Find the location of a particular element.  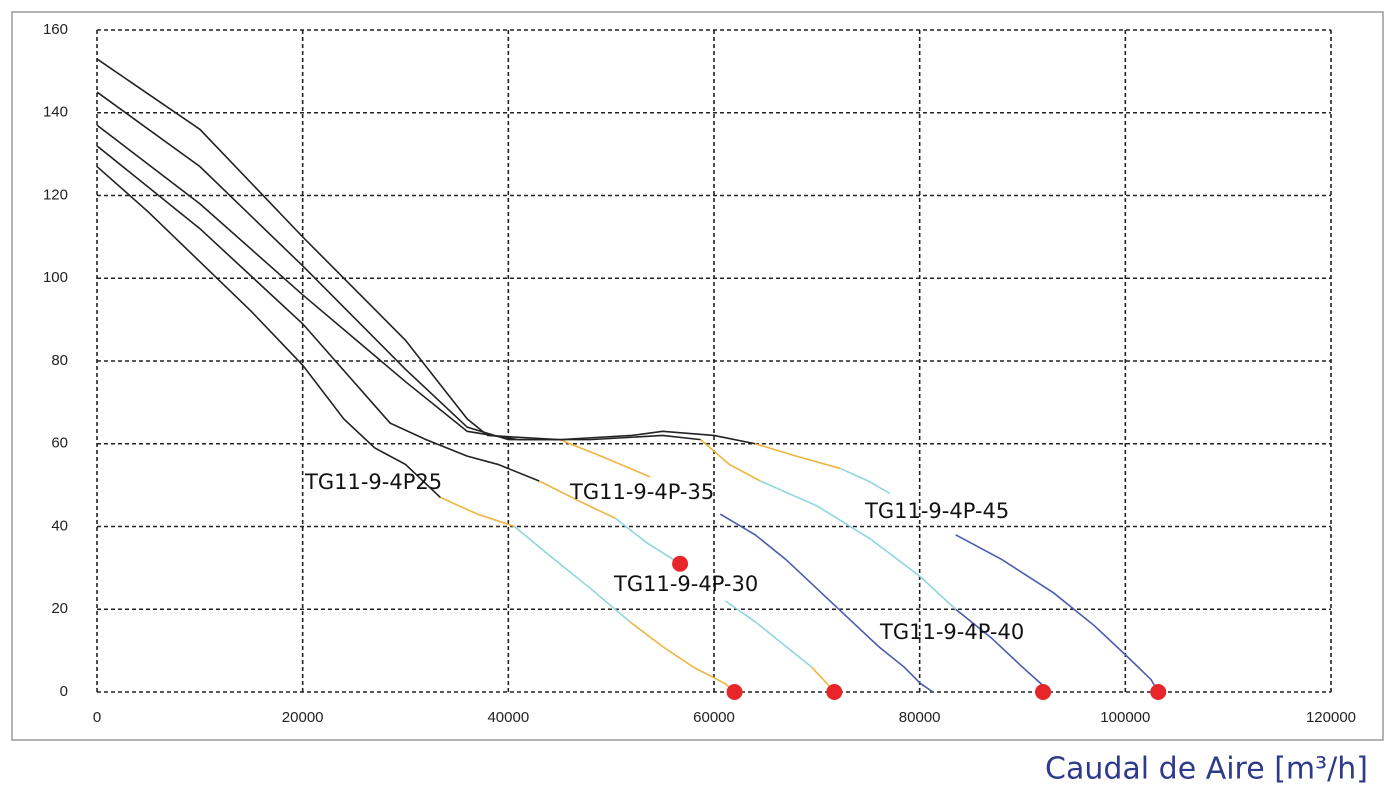

y-tick-label: 160 is located at coordinates (55, 29).